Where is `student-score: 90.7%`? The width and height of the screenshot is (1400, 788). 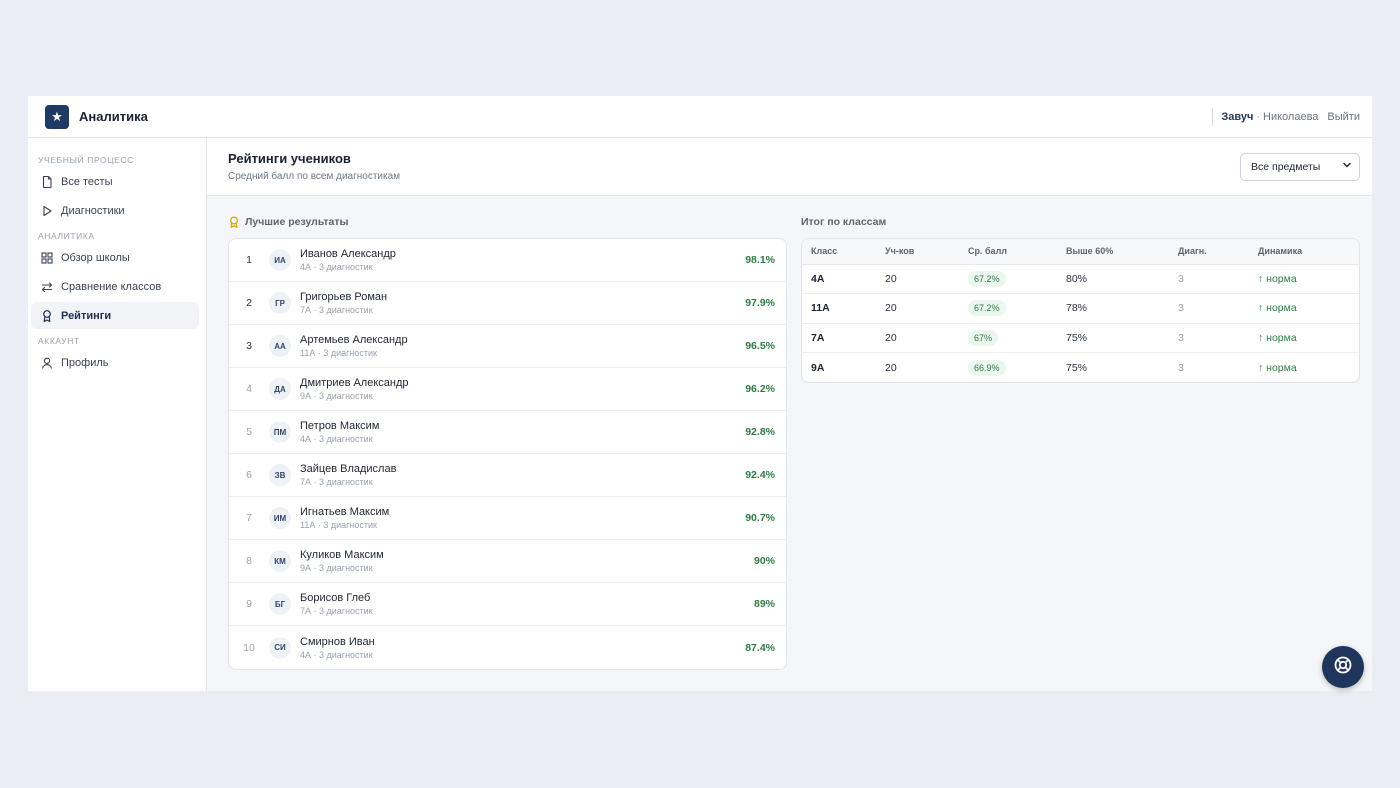
student-score: 90.7% is located at coordinates (760, 518).